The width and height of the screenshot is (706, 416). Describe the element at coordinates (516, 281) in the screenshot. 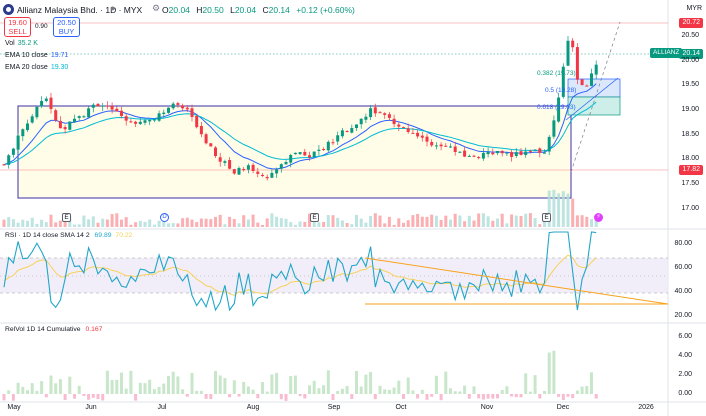

I see `rsi-trendline` at that location.